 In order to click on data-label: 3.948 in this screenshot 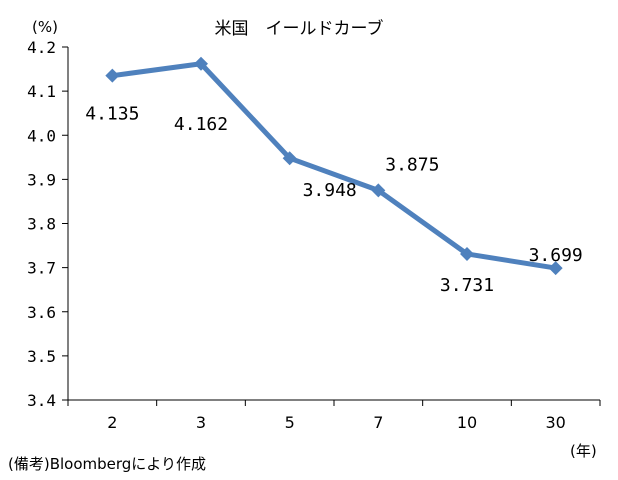, I will do `click(330, 190)`.